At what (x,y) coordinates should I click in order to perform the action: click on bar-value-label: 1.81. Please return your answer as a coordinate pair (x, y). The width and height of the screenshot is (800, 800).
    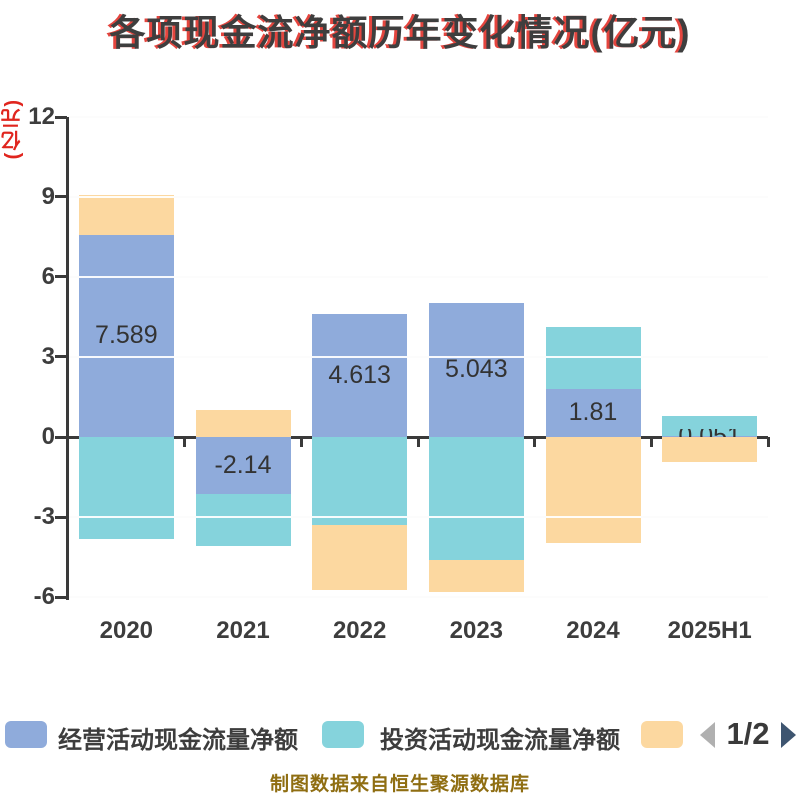
    Looking at the image, I should click on (593, 412).